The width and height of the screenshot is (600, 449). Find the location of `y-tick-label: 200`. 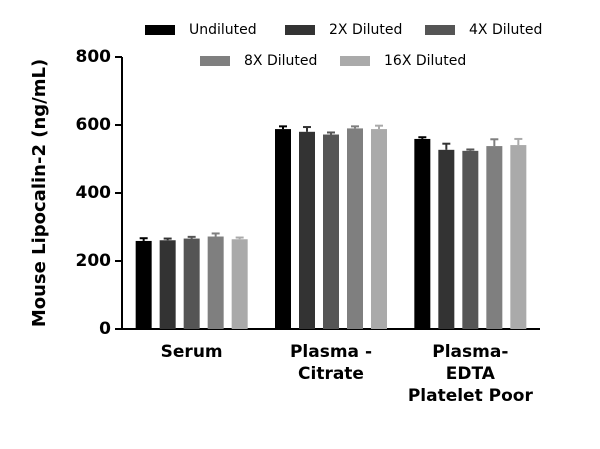

y-tick-label: 200 is located at coordinates (94, 261).